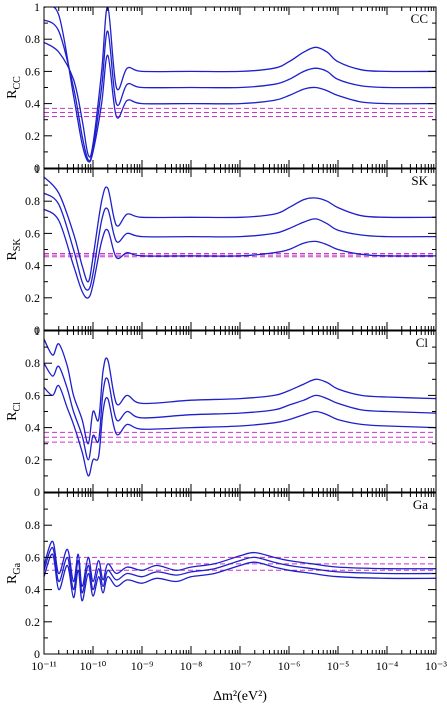 Image resolution: width=447 pixels, height=708 pixels. I want to click on y-axis-label: RSK, so click(14, 249).